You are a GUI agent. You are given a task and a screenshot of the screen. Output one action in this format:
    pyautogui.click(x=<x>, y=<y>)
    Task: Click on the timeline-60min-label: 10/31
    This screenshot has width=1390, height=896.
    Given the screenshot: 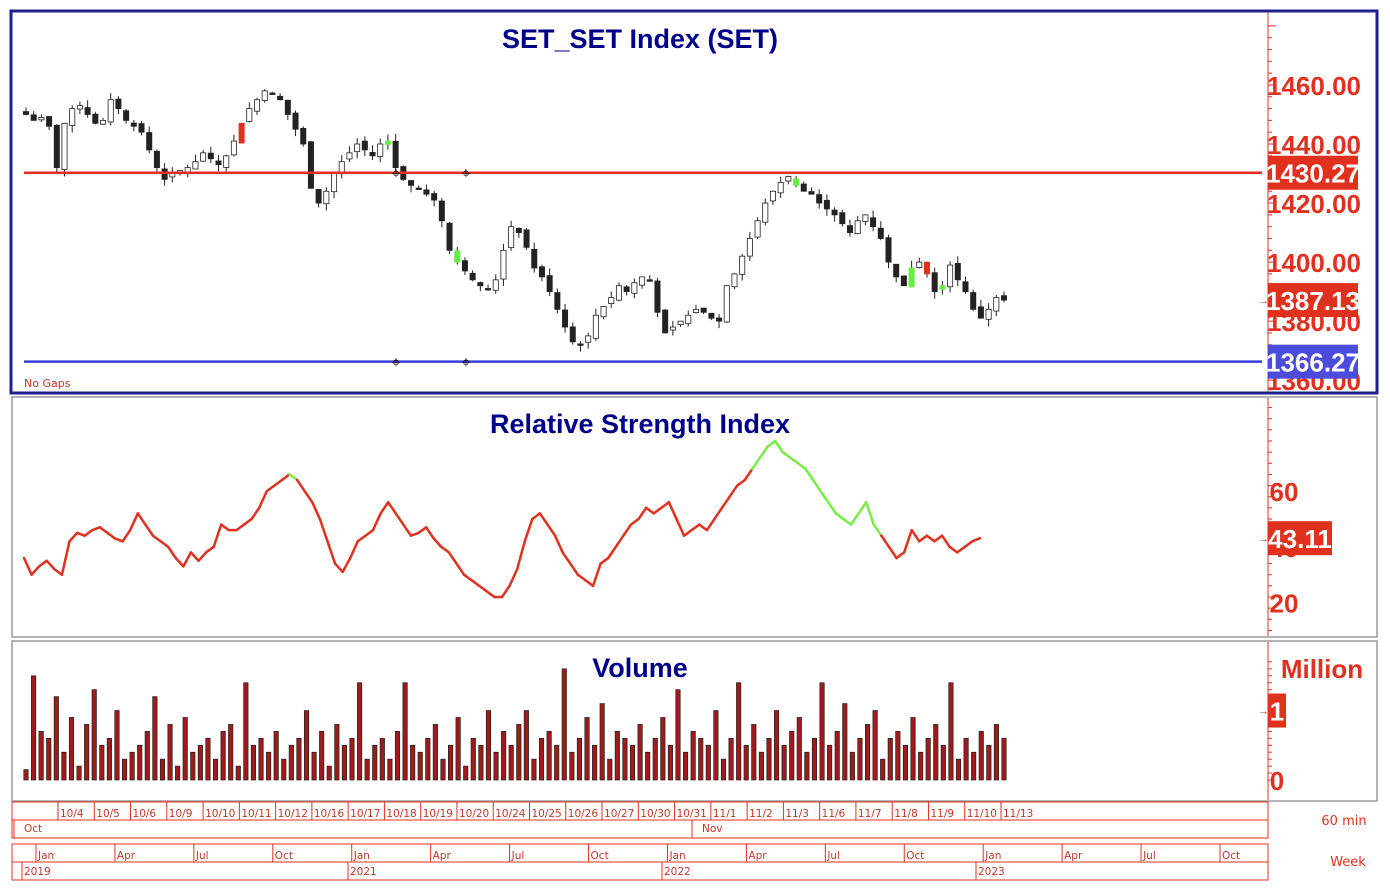 What is the action you would take?
    pyautogui.click(x=692, y=814)
    